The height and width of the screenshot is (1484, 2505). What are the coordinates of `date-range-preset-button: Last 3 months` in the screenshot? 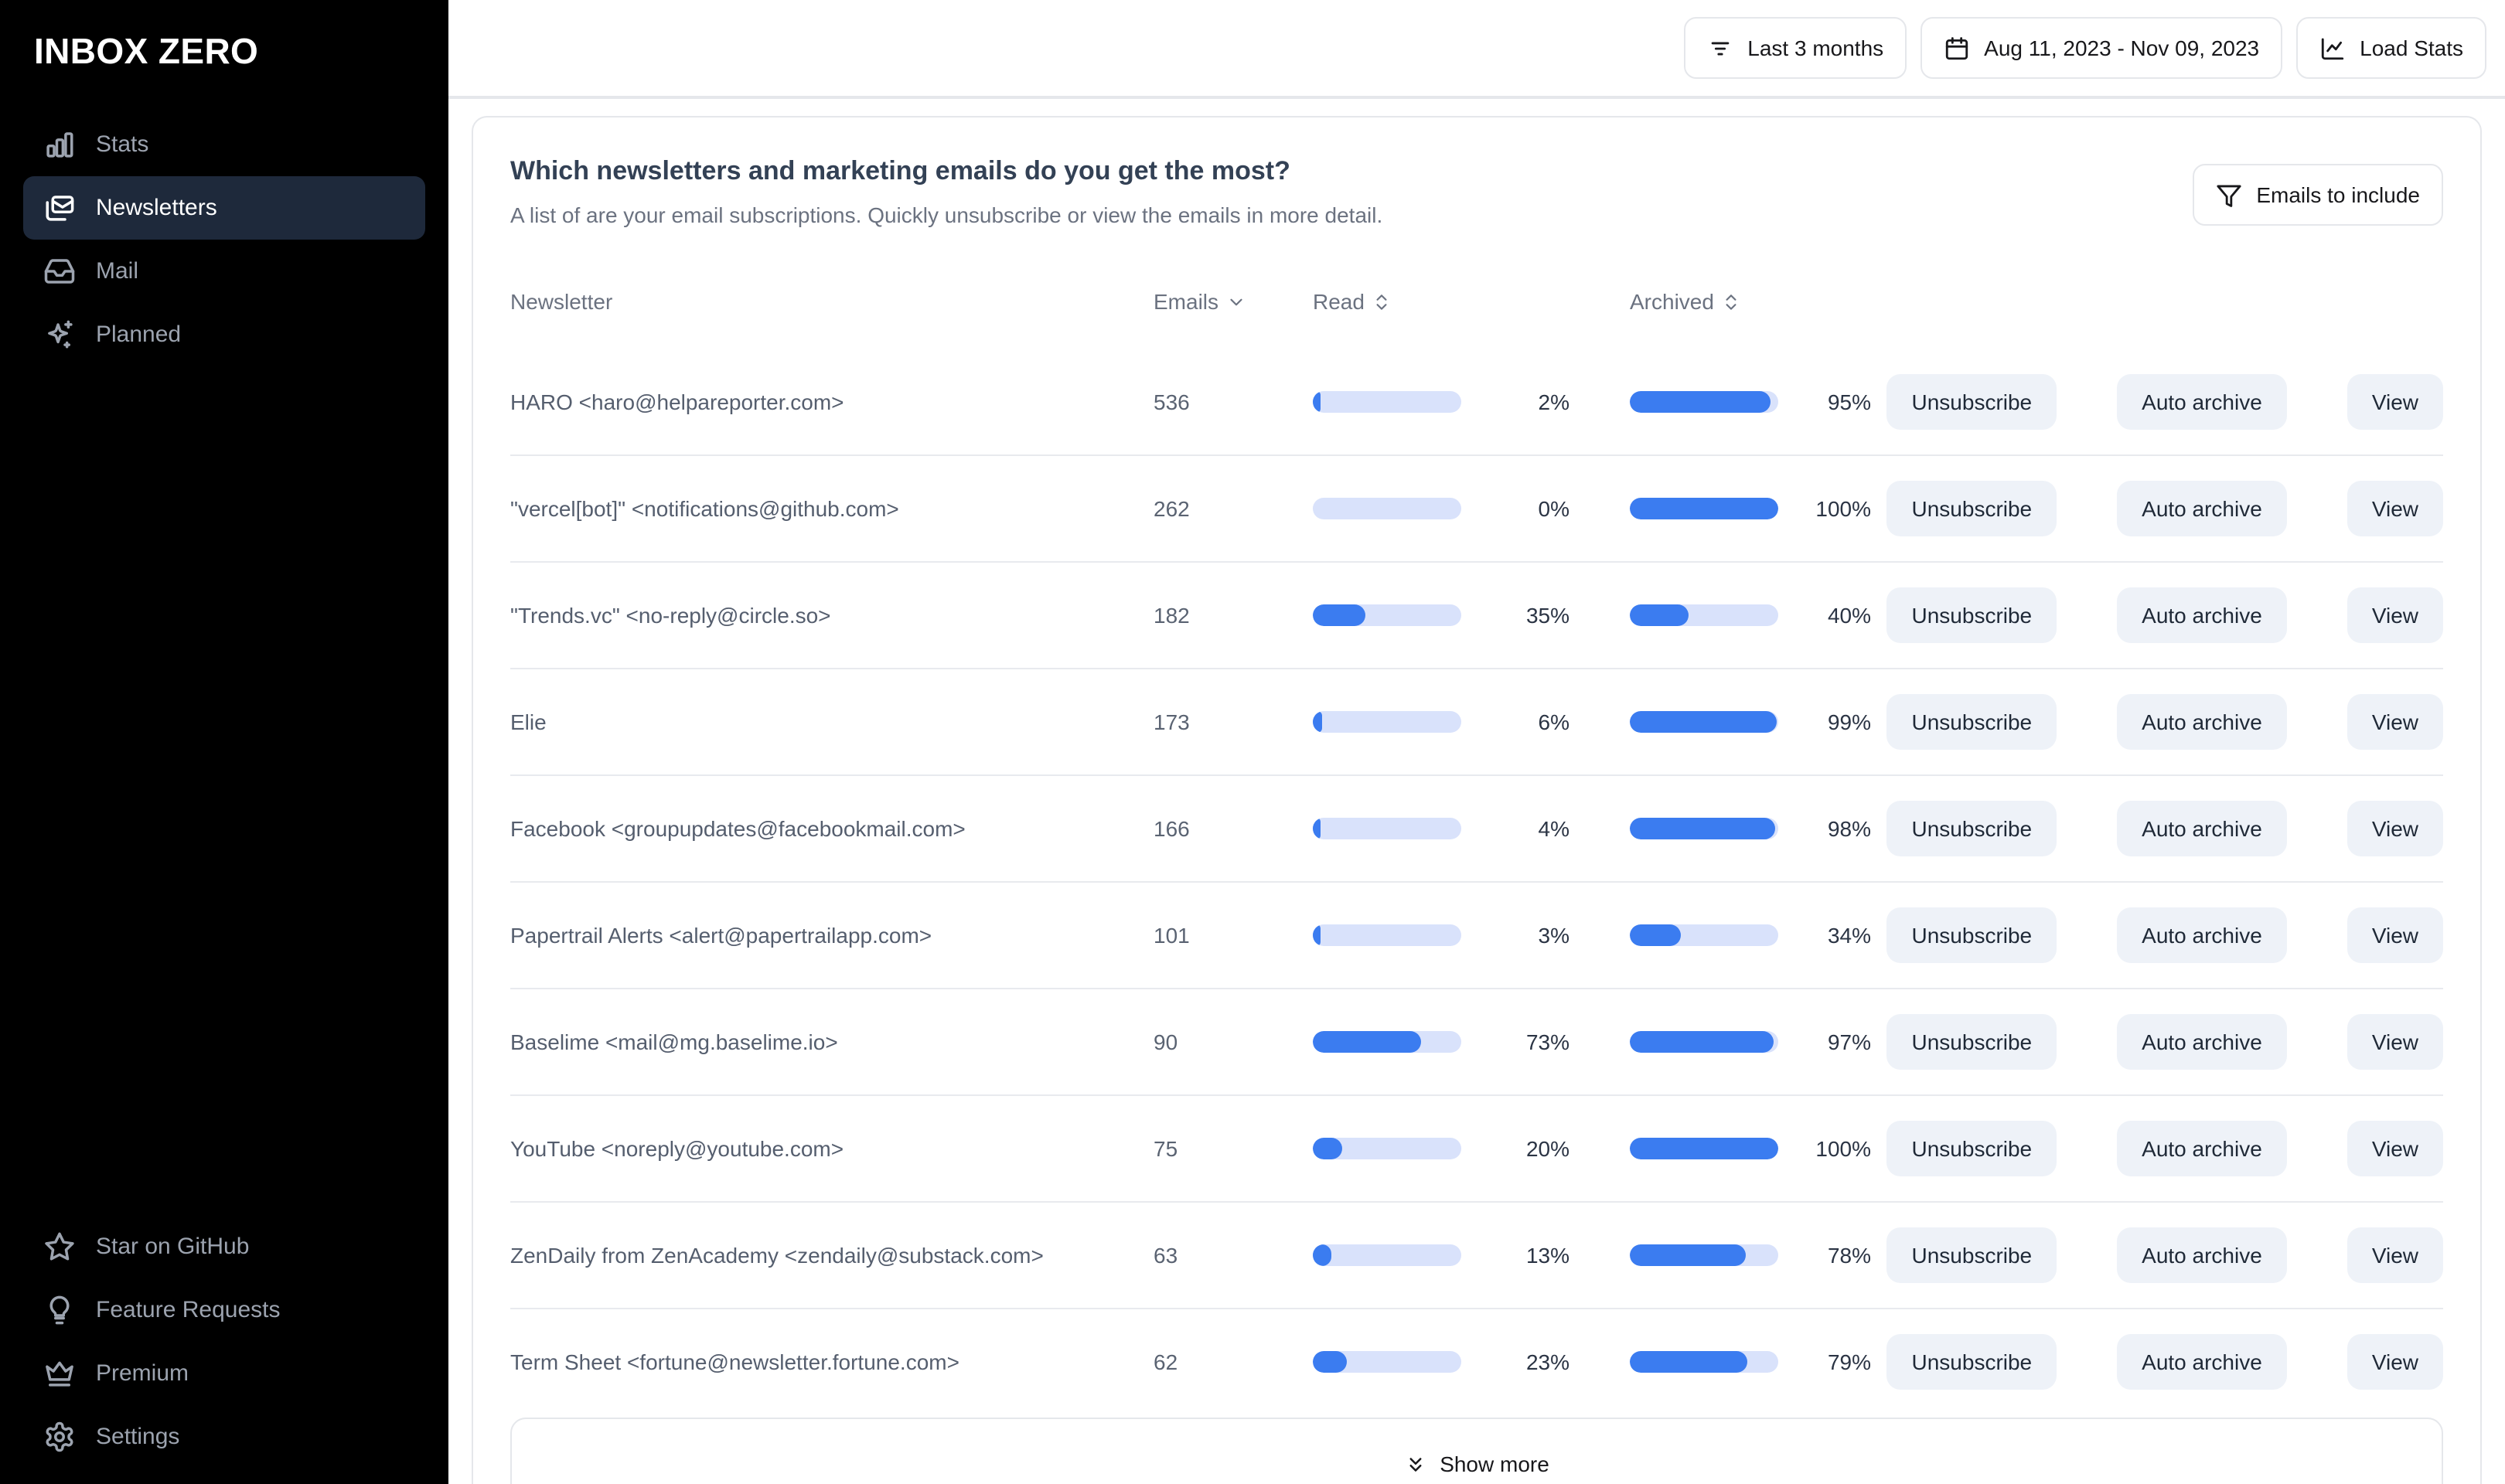 It's located at (1795, 48).